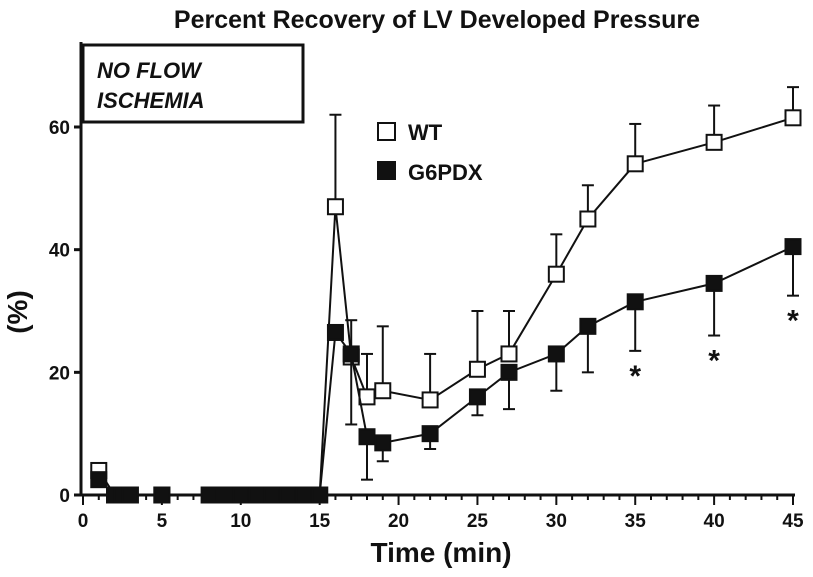  I want to click on x-tick-label: 30, so click(556, 521).